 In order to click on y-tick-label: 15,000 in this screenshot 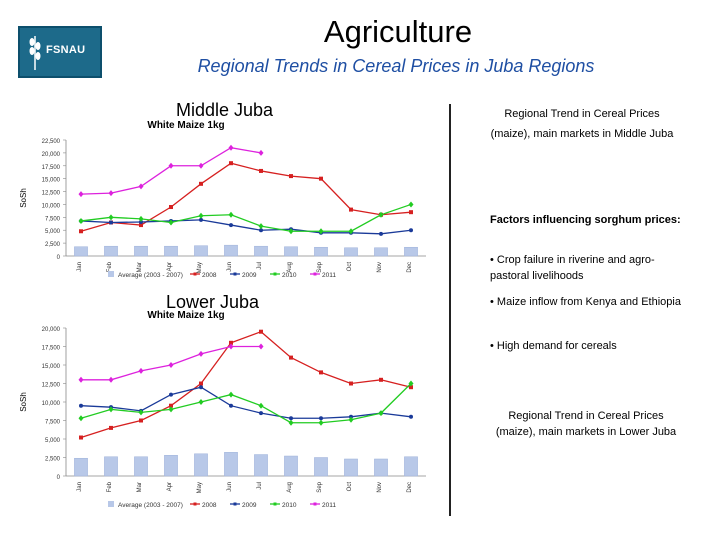, I will do `click(51, 367)`.